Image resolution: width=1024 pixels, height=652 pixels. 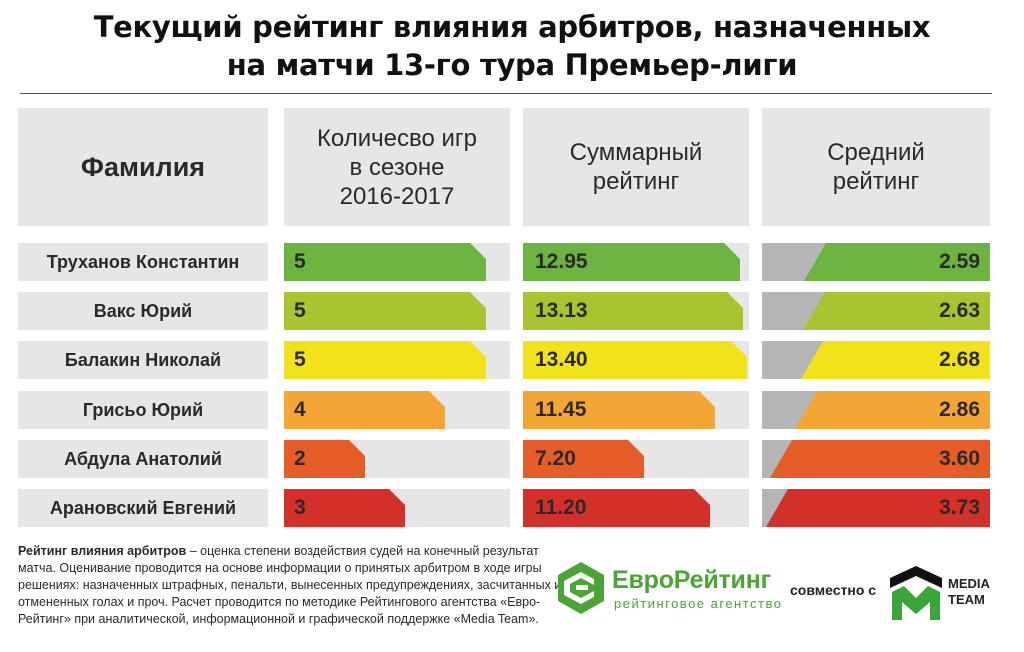 What do you see at coordinates (959, 409) in the screenshot?
I see `average-value: 2.86` at bounding box center [959, 409].